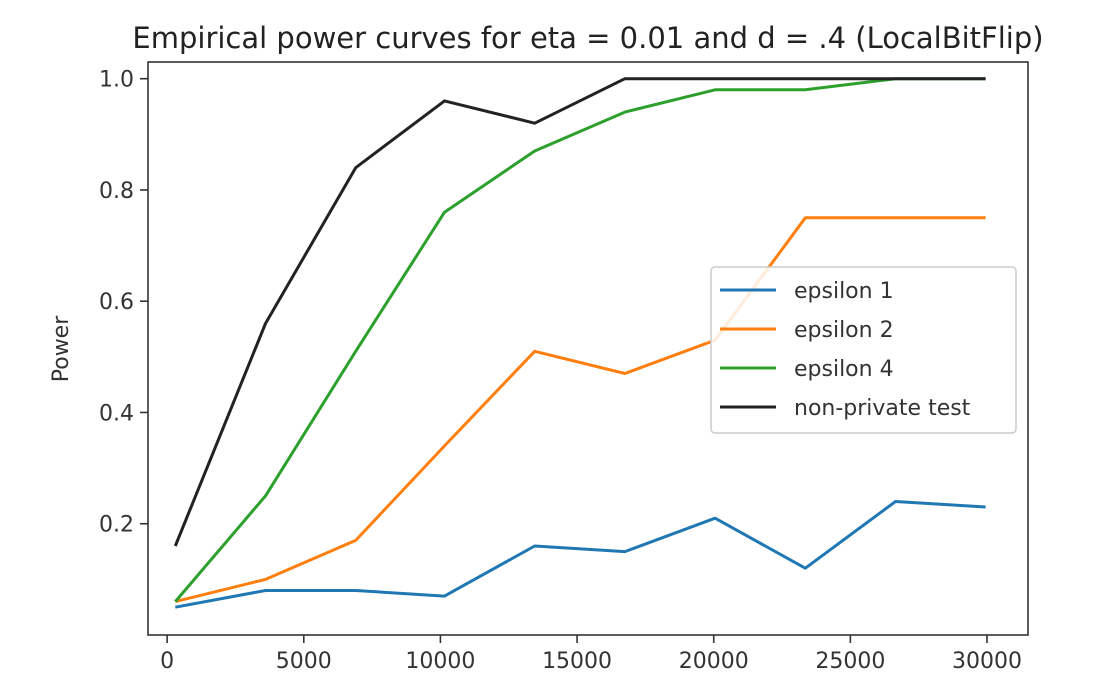 This screenshot has height=690, width=1102. I want to click on y-axis-label: Power, so click(61, 348).